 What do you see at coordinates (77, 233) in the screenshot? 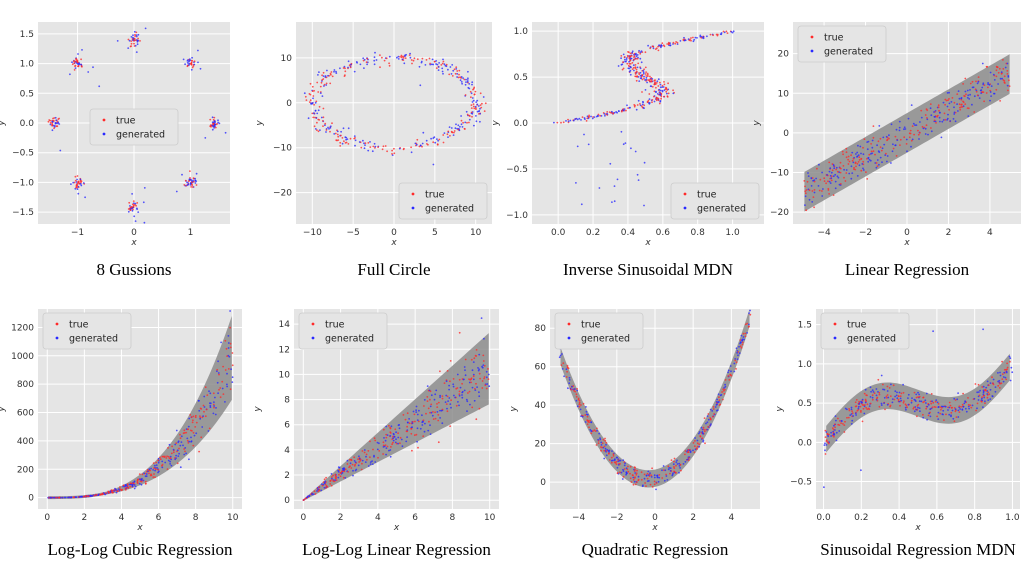
I see `x-tick-label: −1` at bounding box center [77, 233].